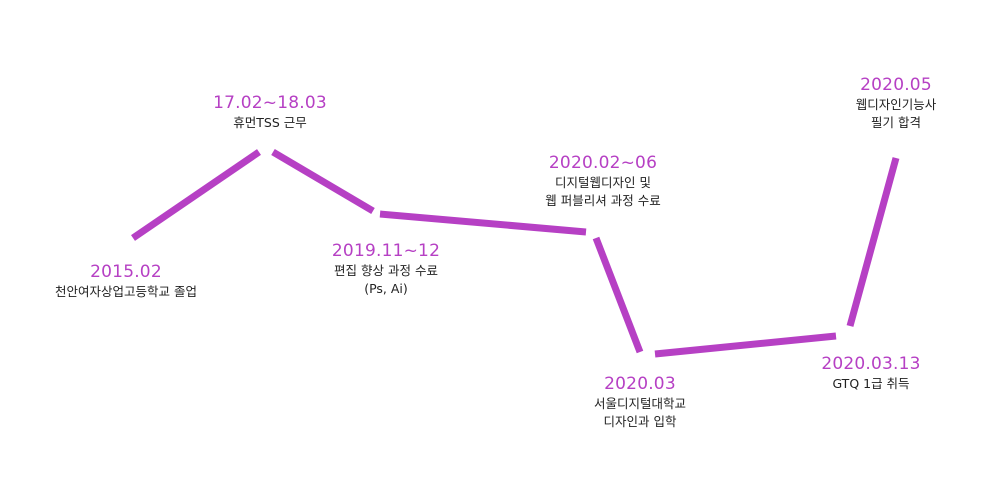 This screenshot has width=1000, height=500. Describe the element at coordinates (640, 421) in the screenshot. I see `milestone-desc-line: 디자인과 입학` at that location.